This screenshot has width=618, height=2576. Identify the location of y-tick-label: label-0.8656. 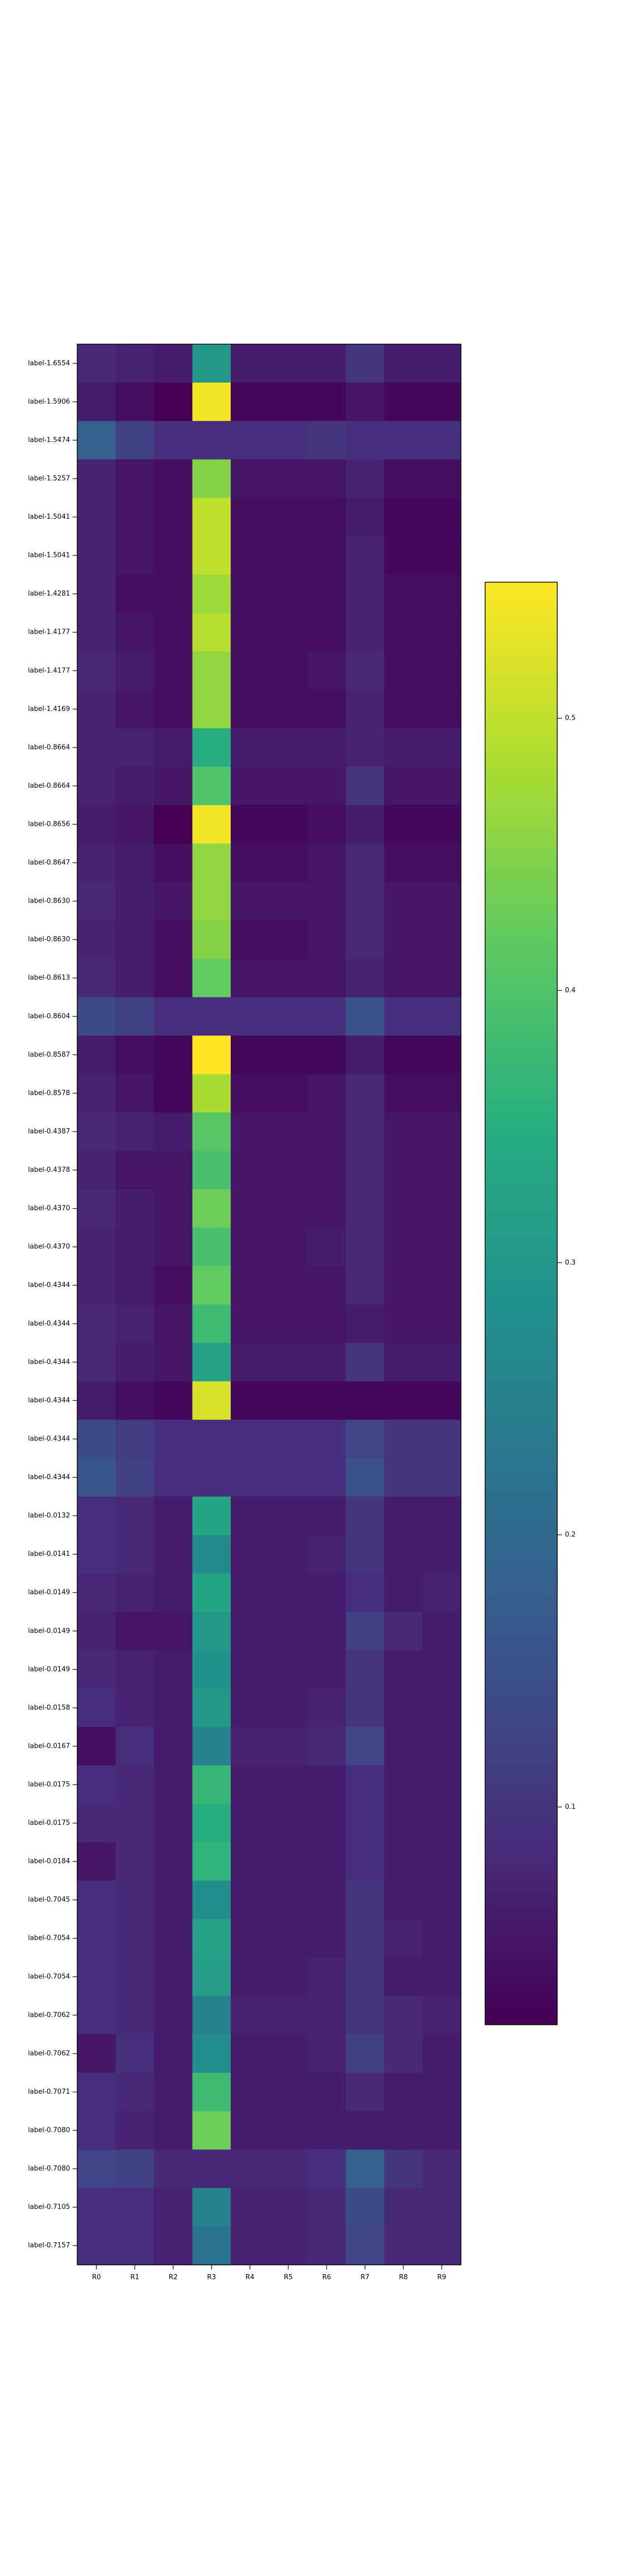
(49, 824).